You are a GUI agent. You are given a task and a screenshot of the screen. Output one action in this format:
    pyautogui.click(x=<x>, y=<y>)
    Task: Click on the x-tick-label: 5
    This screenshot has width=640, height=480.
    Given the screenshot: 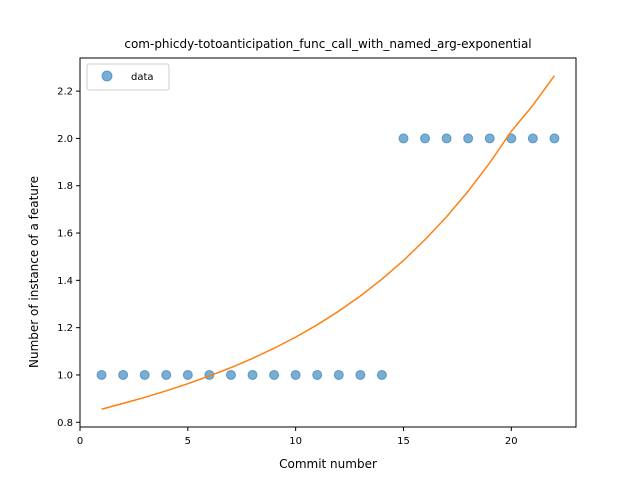 What is the action you would take?
    pyautogui.click(x=188, y=441)
    